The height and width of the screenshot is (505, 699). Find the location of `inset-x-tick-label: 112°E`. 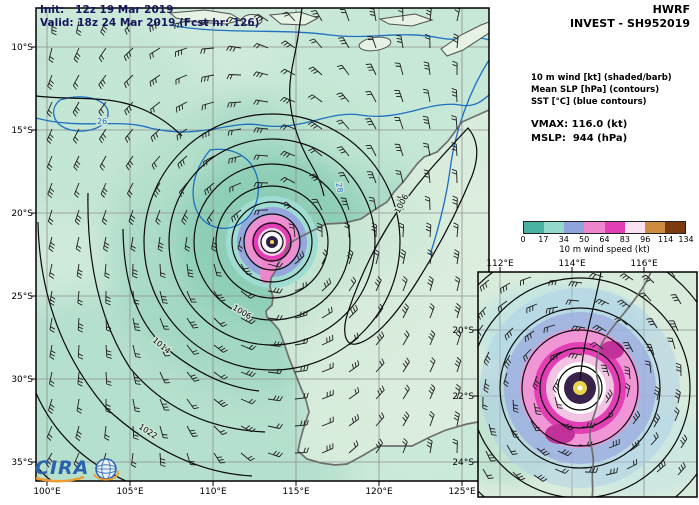

inset-x-tick-label: 112°E is located at coordinates (500, 264).